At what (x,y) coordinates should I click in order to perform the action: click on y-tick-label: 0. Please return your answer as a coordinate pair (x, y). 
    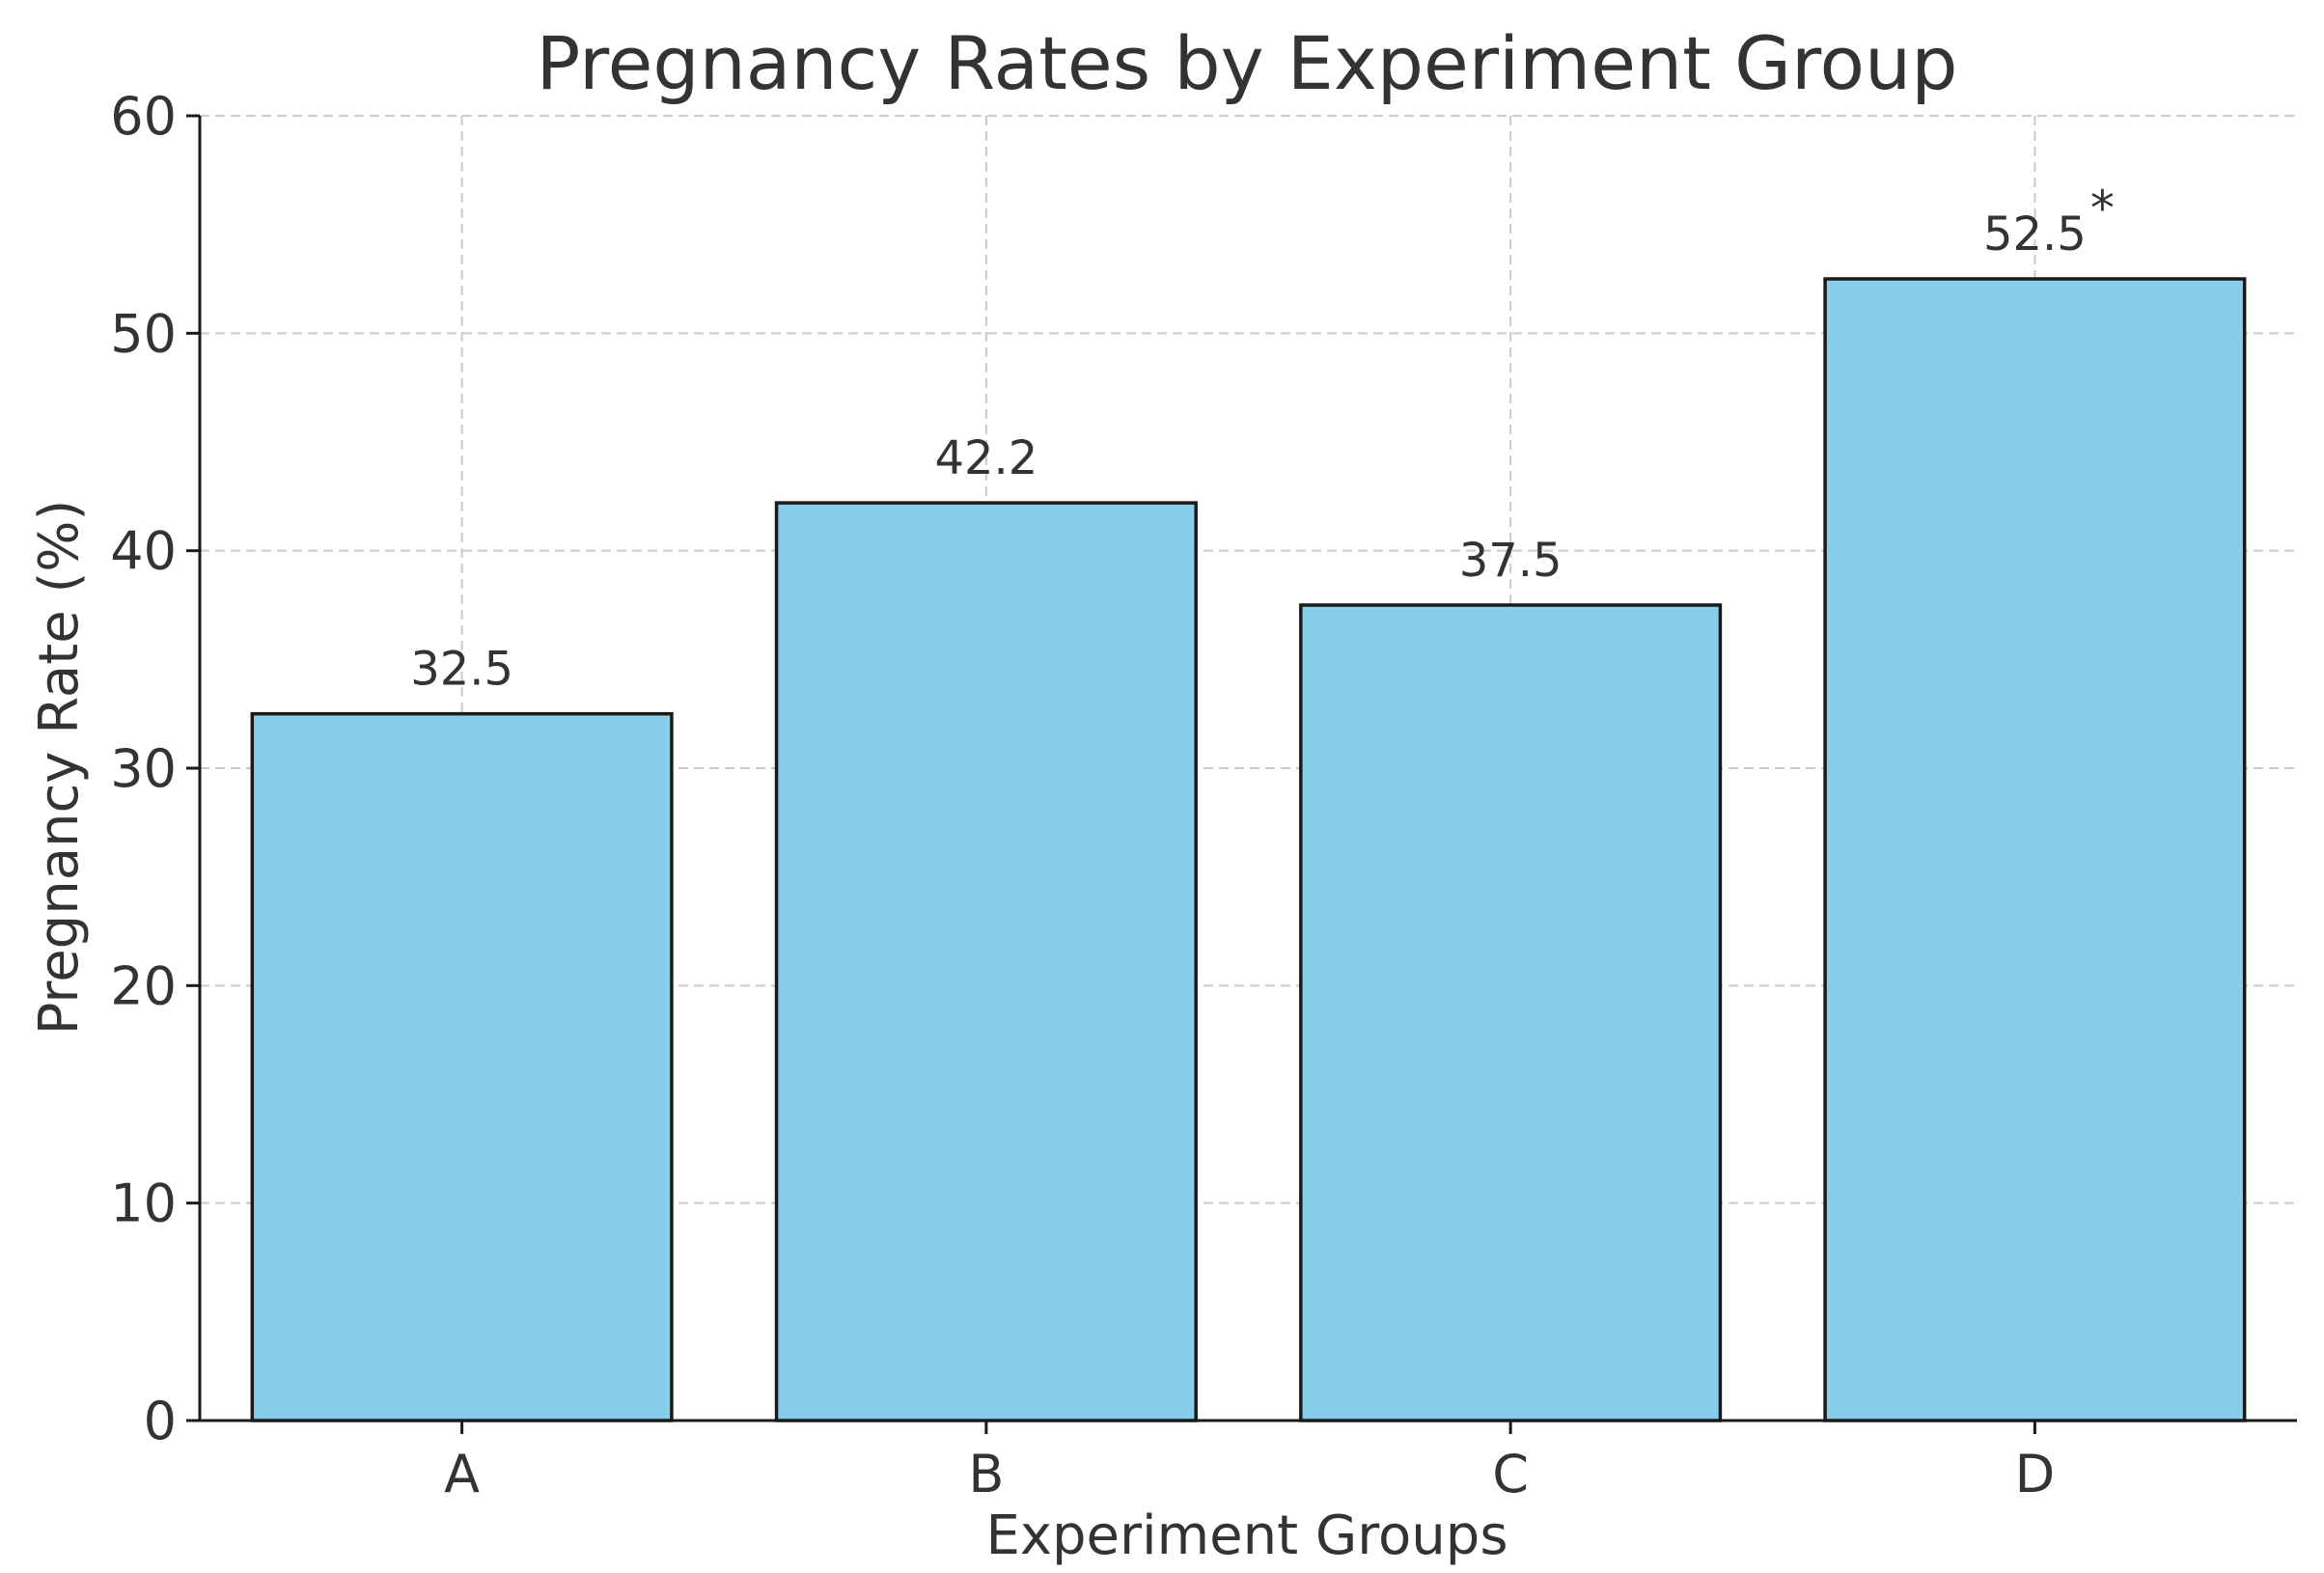
    Looking at the image, I should click on (160, 1421).